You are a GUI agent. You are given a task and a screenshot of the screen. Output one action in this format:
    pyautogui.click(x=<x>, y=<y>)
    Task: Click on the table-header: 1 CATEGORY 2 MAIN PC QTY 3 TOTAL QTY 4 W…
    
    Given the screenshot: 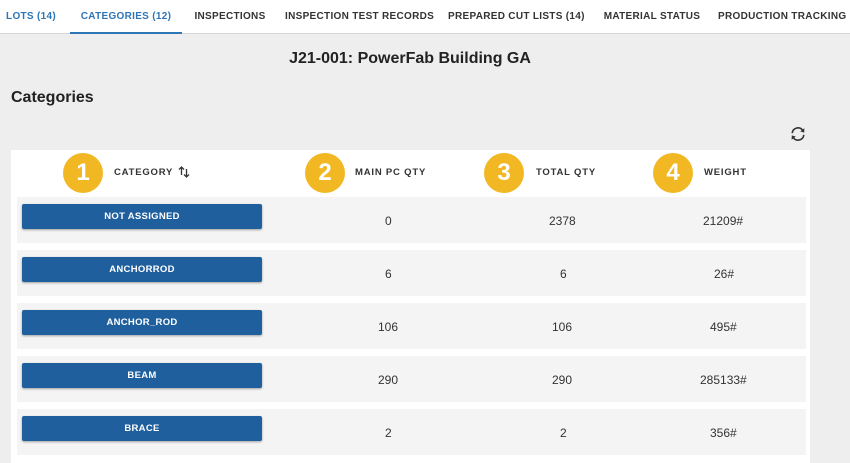 What is the action you would take?
    pyautogui.click(x=410, y=172)
    